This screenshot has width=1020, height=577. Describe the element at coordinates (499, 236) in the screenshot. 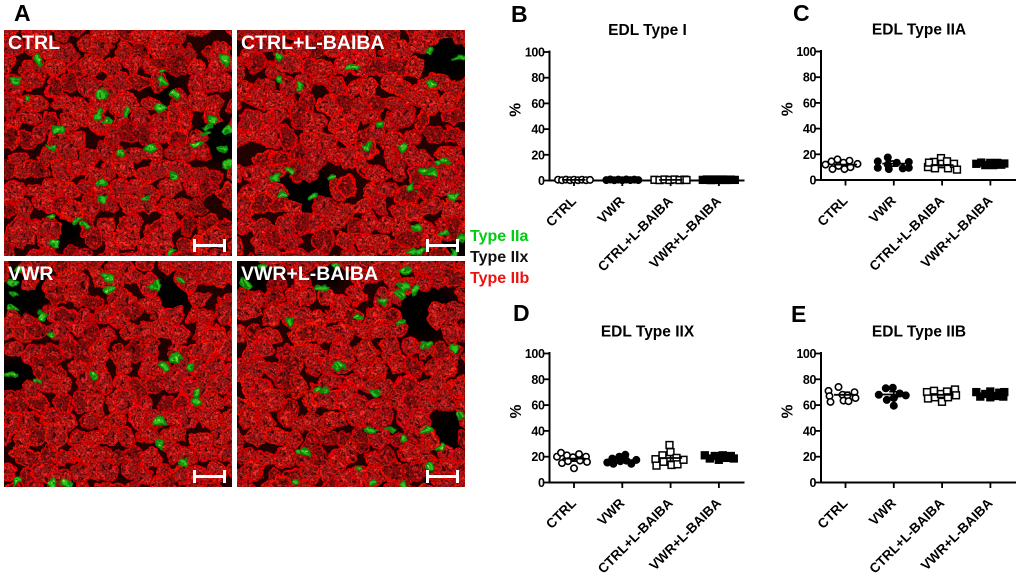

I see `svg-text: Type IIa` at that location.